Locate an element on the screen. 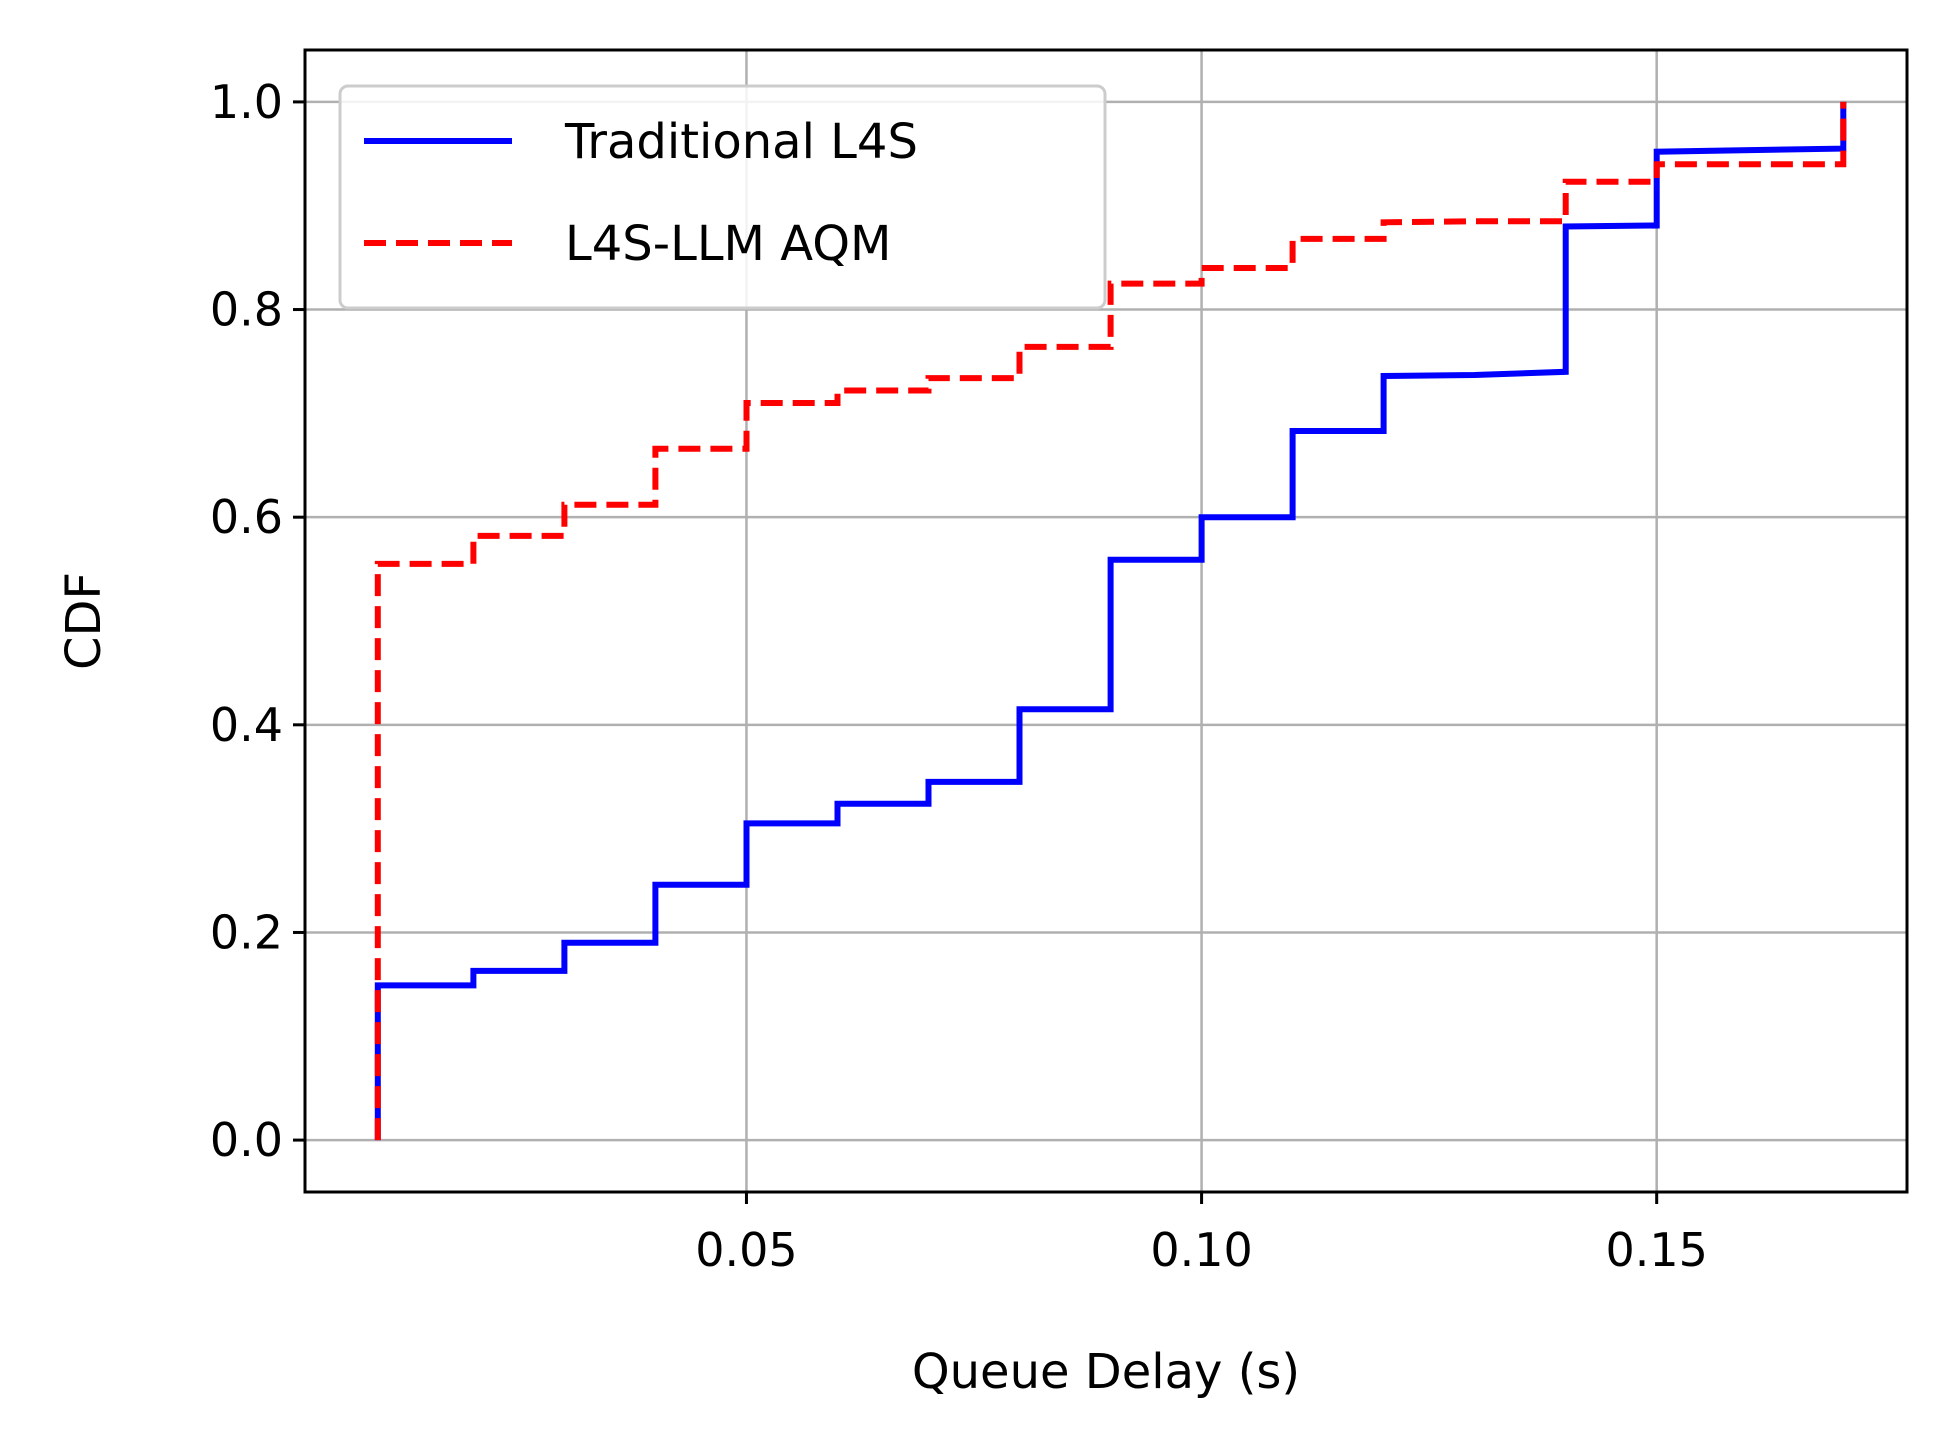 Image resolution: width=1946 pixels, height=1444 pixels. x-tick-label: 0.10 is located at coordinates (1201, 1250).